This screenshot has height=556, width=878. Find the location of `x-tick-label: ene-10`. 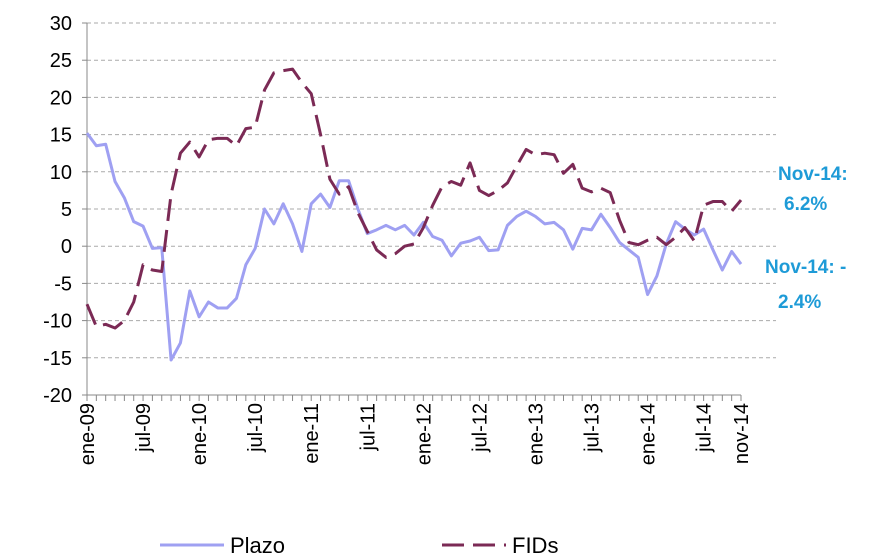

x-tick-label: ene-10 is located at coordinates (200, 434).